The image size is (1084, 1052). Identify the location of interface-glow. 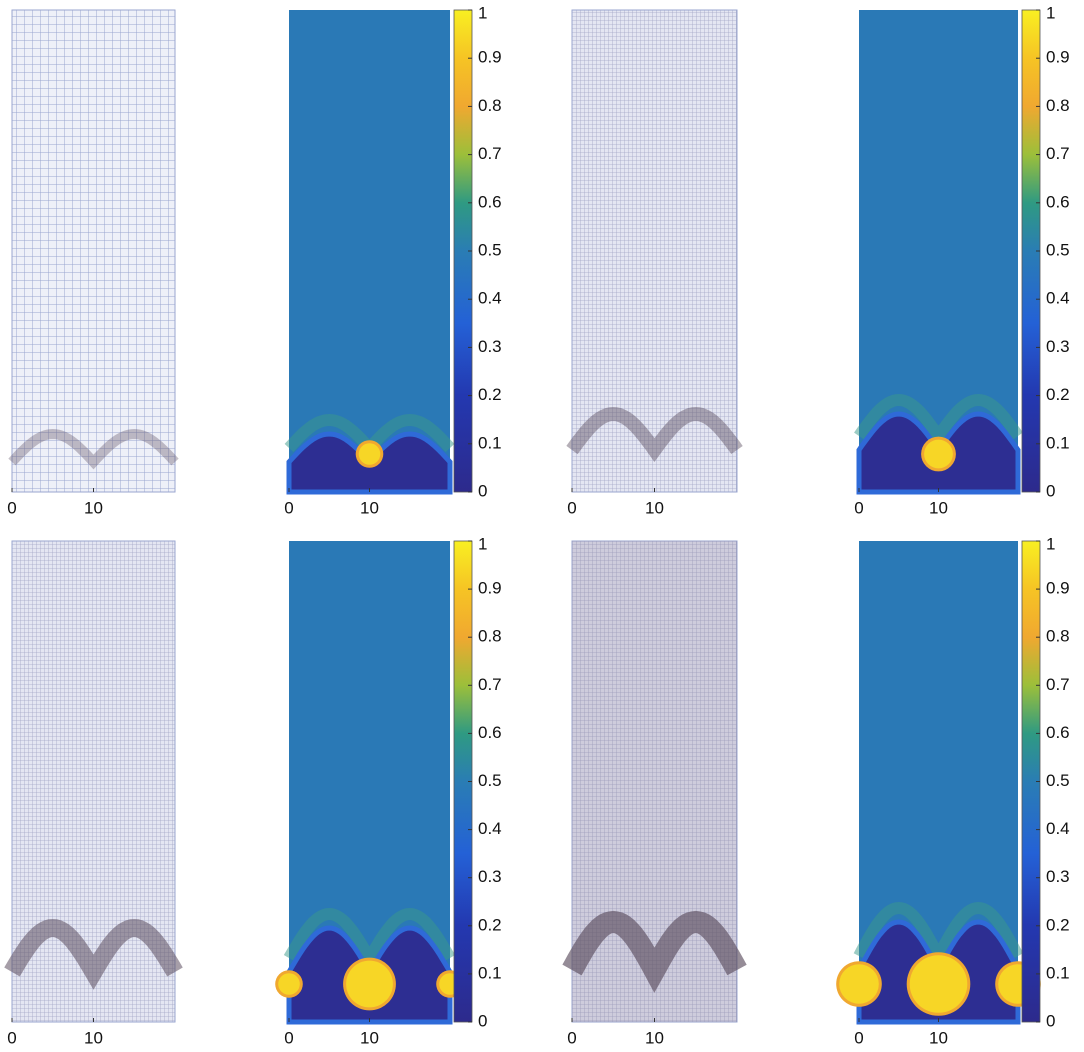
(938, 420).